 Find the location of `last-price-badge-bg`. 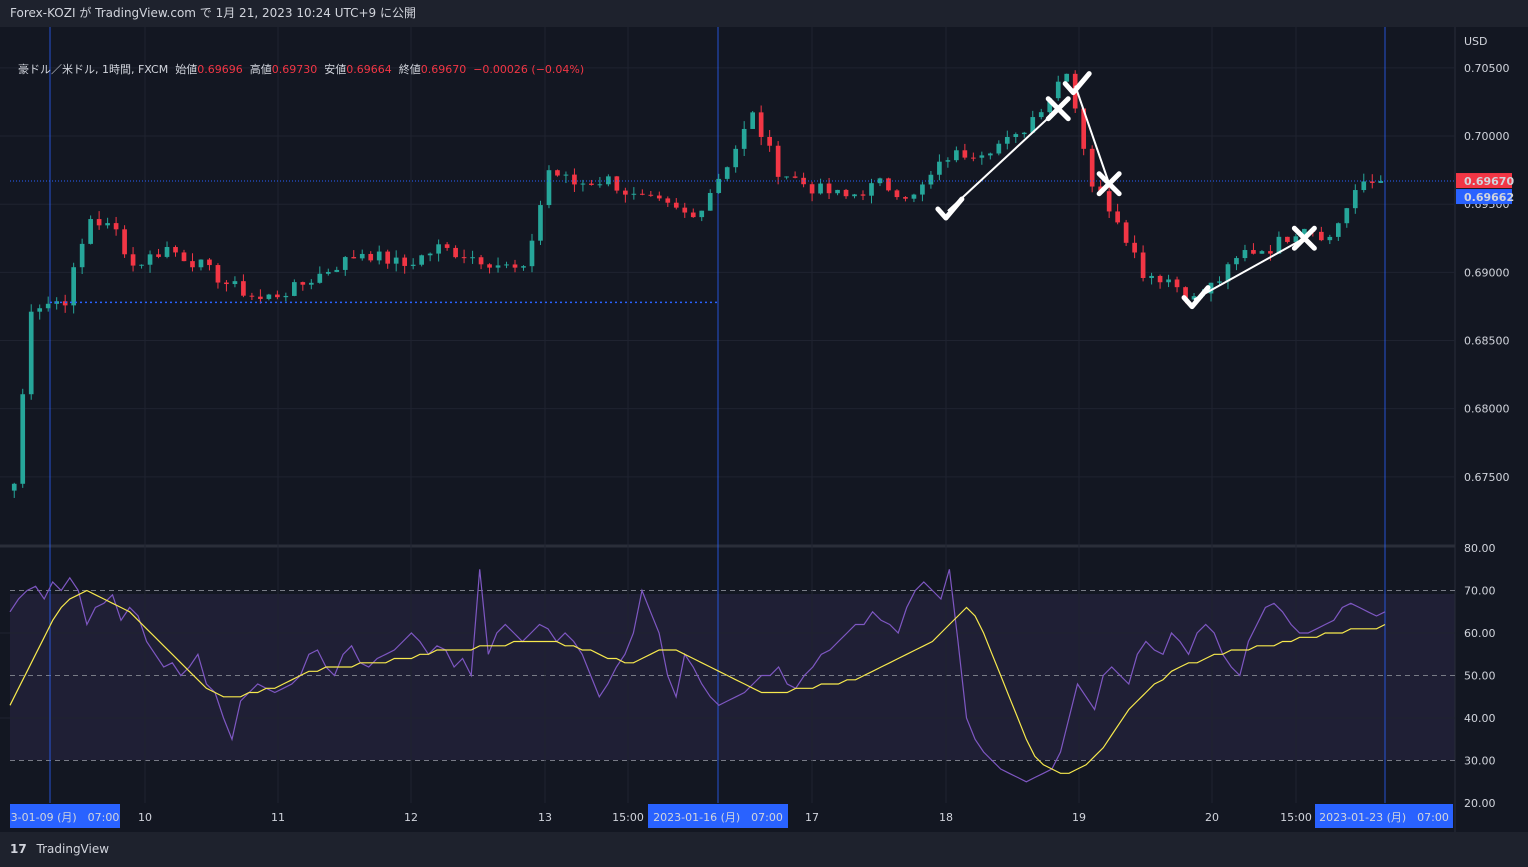

last-price-badge-bg is located at coordinates (1484, 181).